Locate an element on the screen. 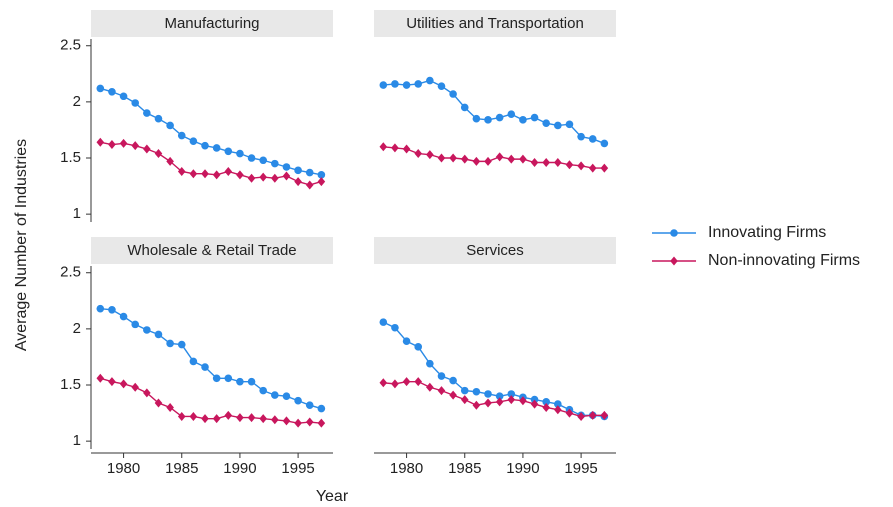 This screenshot has width=893, height=507. x-tick-label: 1980 is located at coordinates (123, 468).